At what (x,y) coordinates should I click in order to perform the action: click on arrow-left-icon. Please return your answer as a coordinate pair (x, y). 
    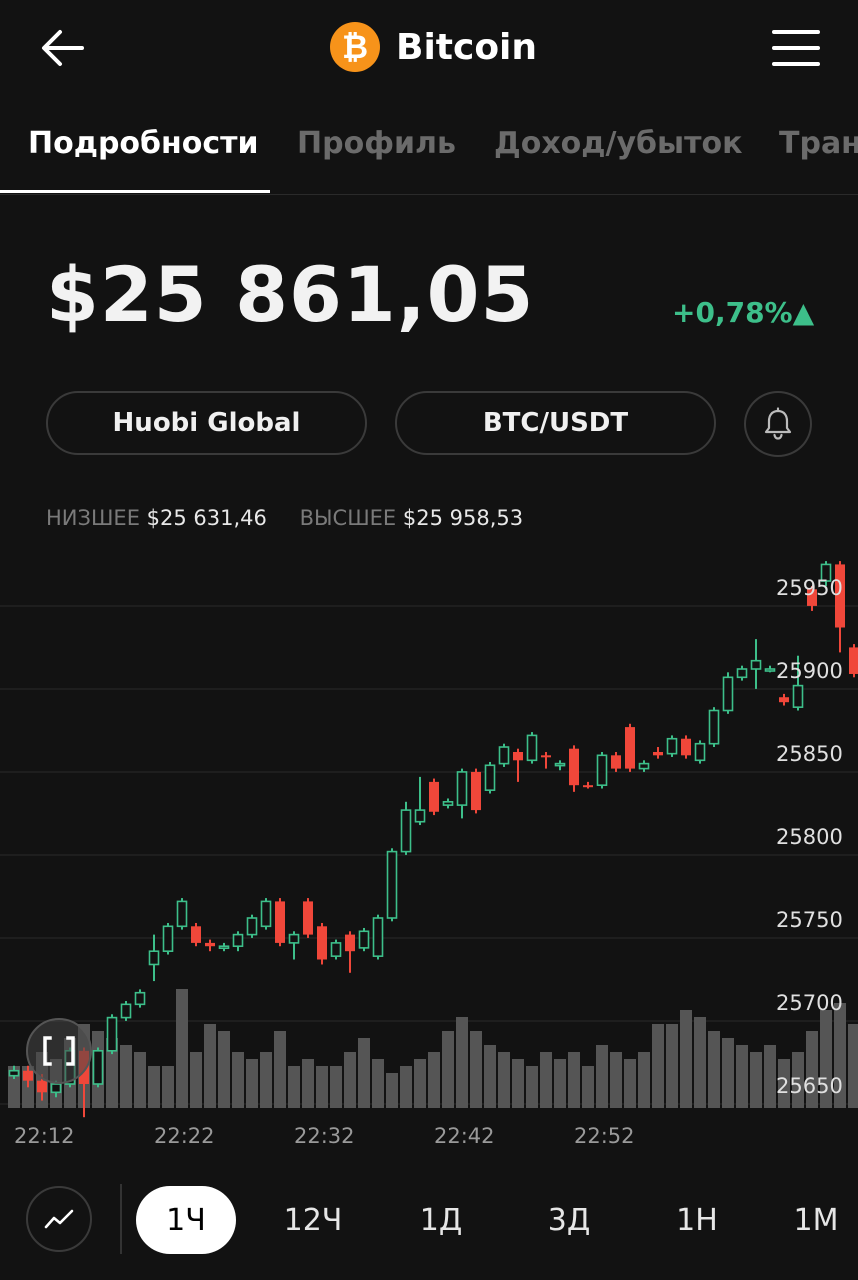
    Looking at the image, I should click on (63, 48).